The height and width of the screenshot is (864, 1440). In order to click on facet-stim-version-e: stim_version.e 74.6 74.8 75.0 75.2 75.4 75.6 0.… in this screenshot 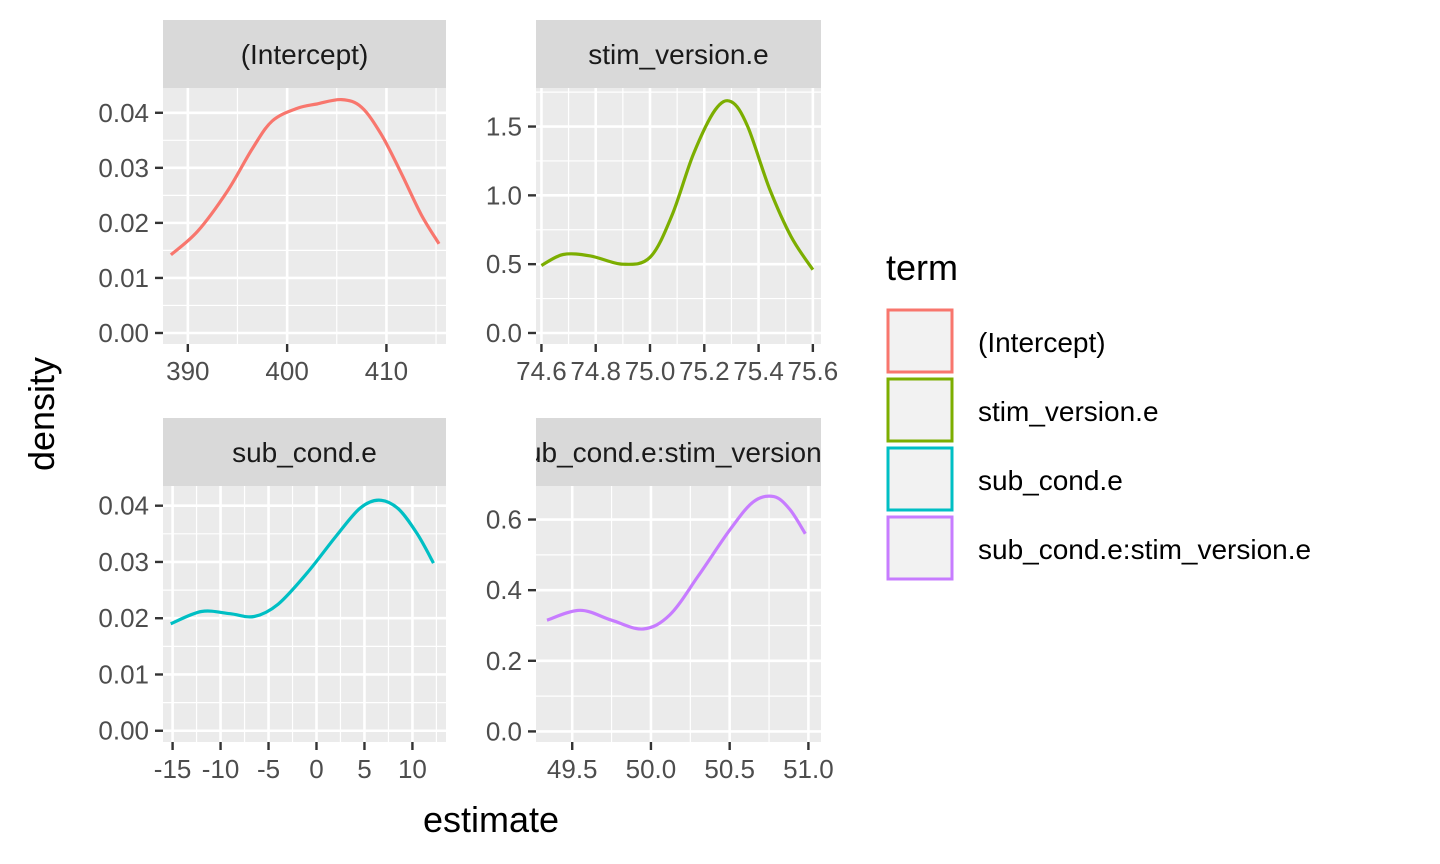, I will do `click(662, 203)`.